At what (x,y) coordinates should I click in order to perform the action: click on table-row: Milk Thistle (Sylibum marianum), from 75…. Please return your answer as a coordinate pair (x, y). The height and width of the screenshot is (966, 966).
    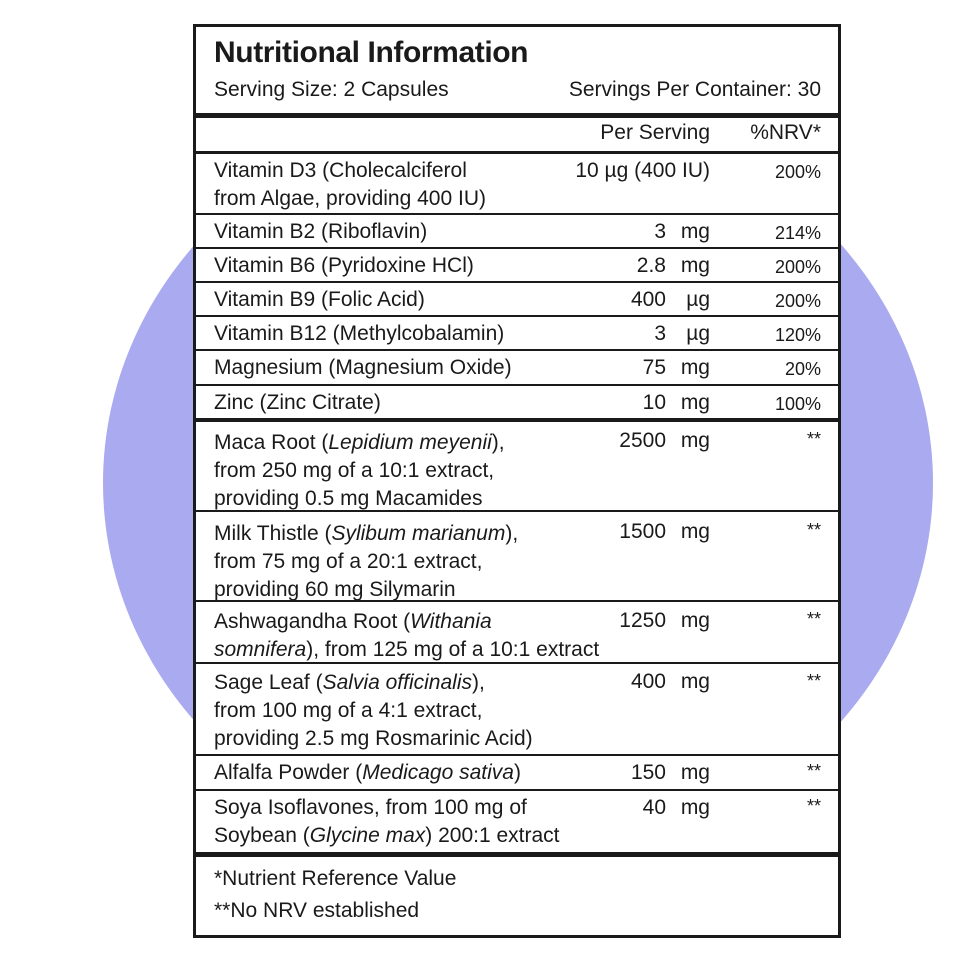
    Looking at the image, I should click on (517, 557).